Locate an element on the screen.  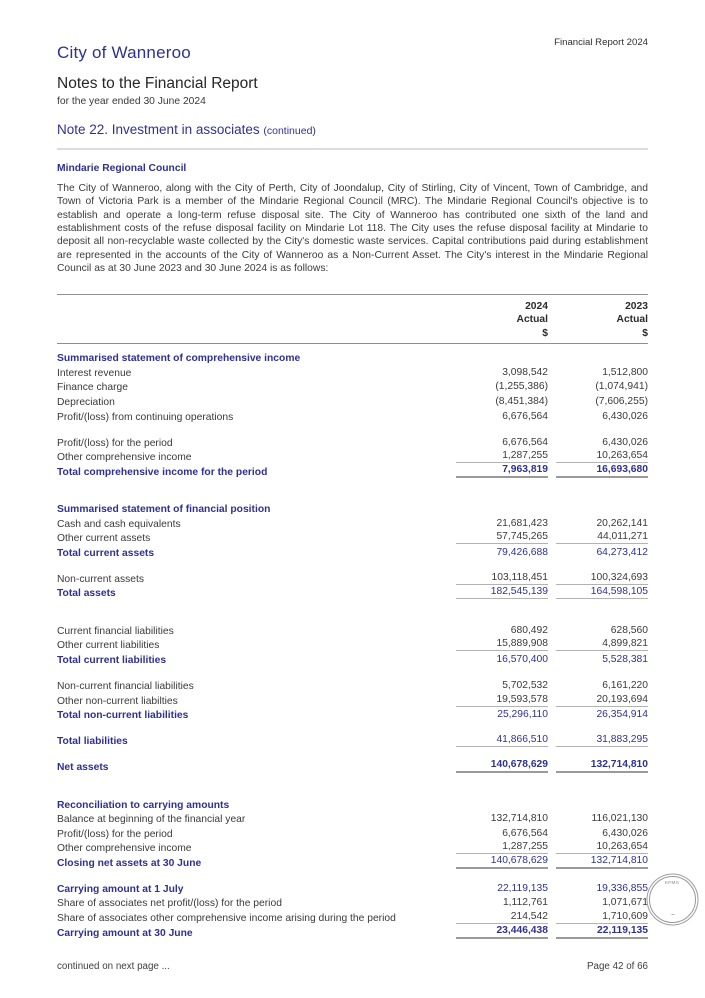
amount-cell-2024: 6,676,564 is located at coordinates (525, 416).